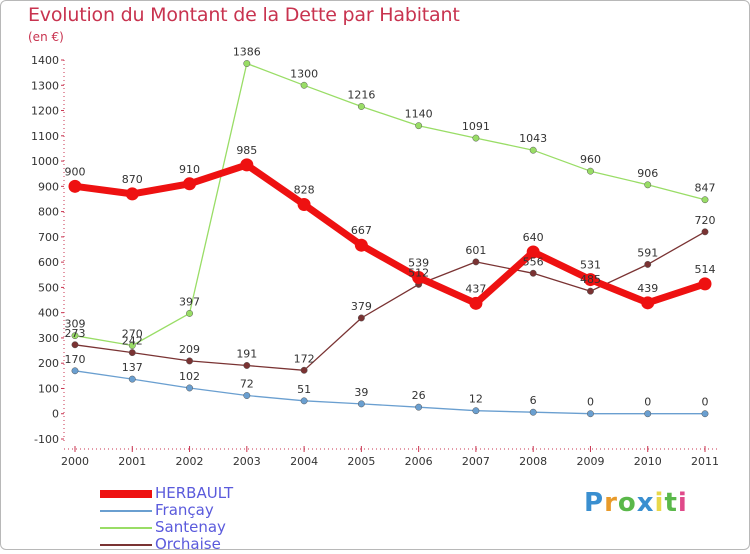  I want to click on legend-label: Françay, so click(184, 510).